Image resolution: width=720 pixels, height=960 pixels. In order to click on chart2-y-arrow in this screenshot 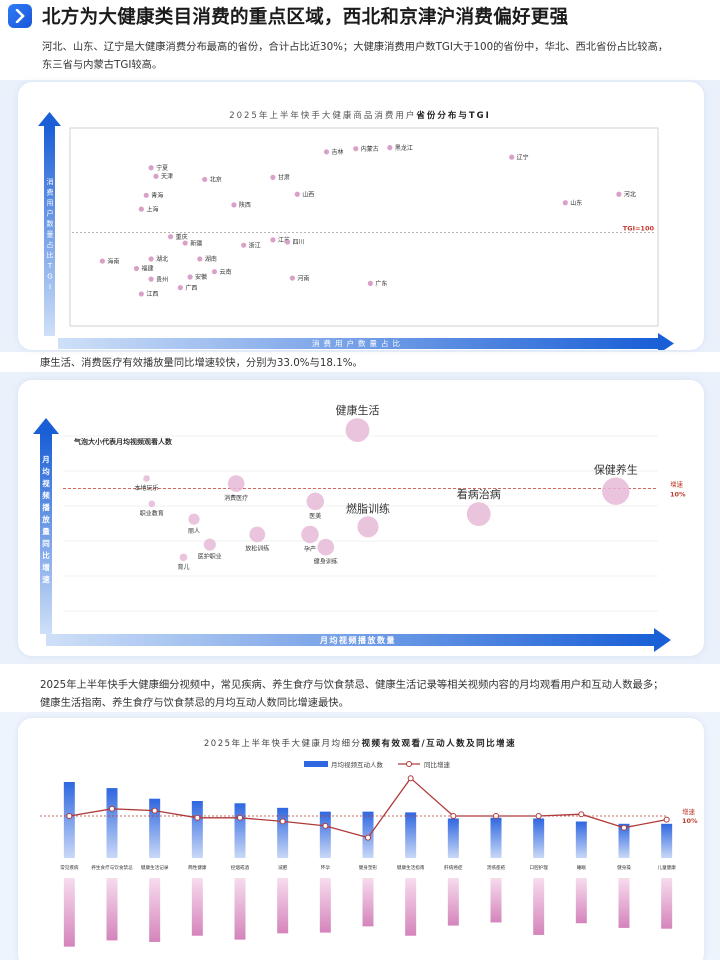, I will do `click(46, 534)`.